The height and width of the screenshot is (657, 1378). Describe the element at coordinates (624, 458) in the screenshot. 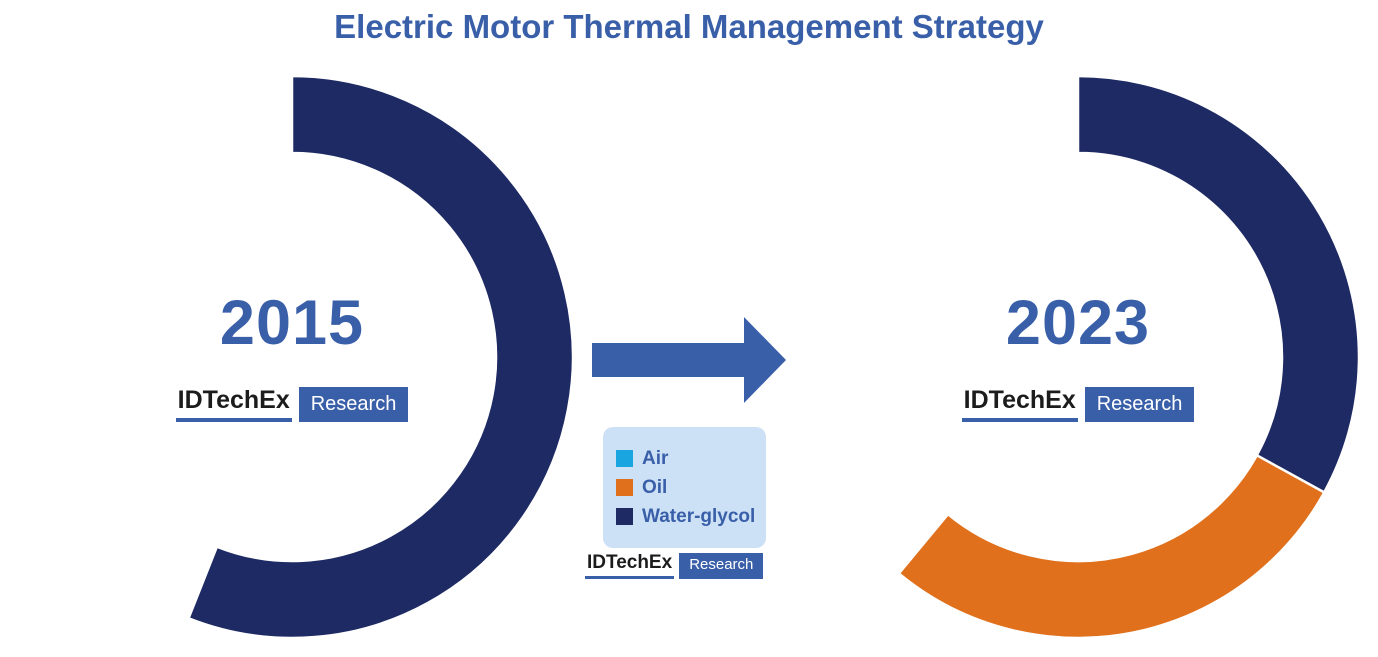

I see `air-swatch-icon` at that location.